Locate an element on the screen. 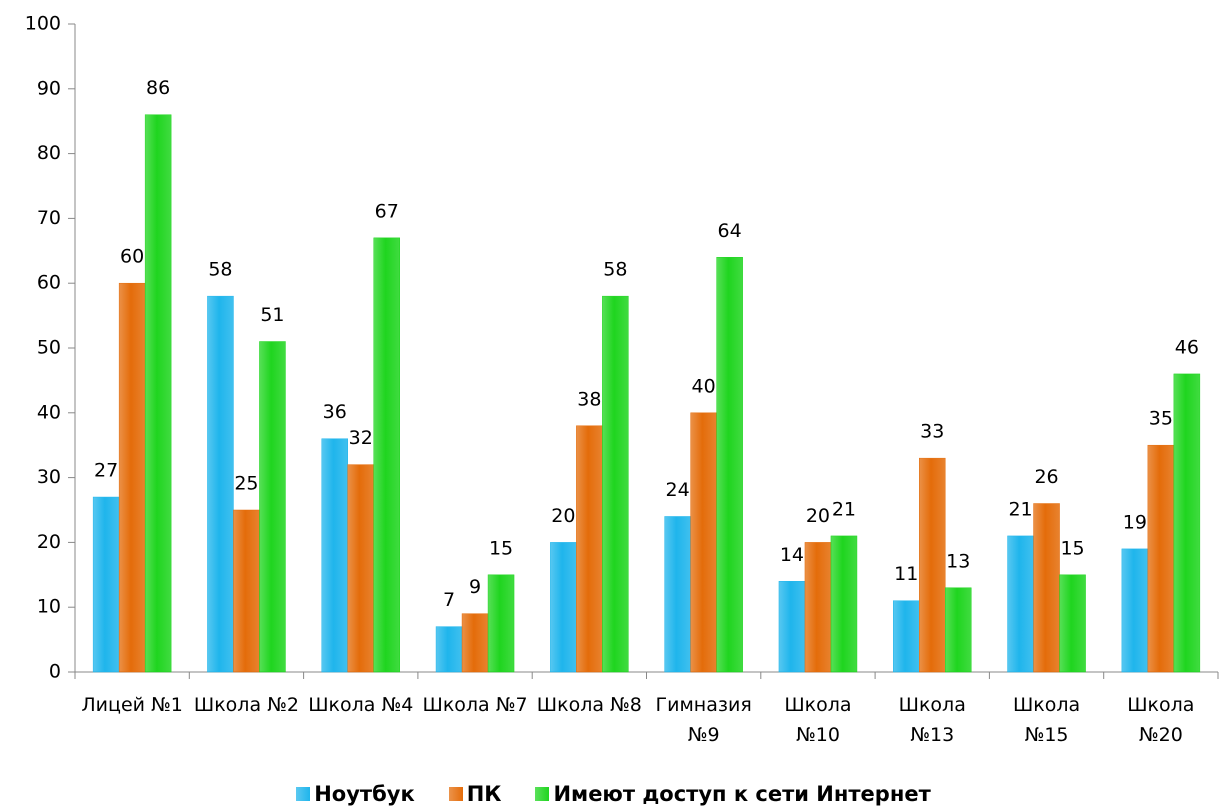 This screenshot has height=812, width=1227. legend-item: Имеют доступ к сети Интернет is located at coordinates (733, 794).